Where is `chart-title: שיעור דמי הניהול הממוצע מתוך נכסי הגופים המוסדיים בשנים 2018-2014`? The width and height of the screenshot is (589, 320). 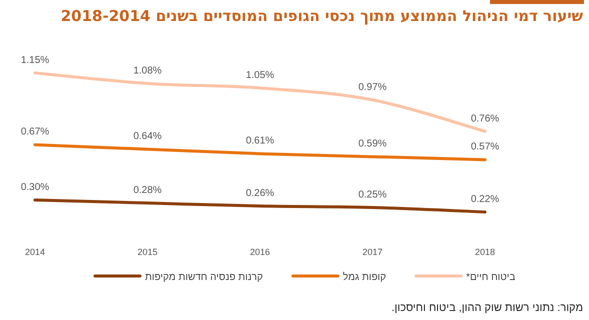 chart-title: שיעור דמי הניהול הממוצע מתוך נכסי הגופים המוסדיים בשנים 2018-2014 is located at coordinates (322, 16).